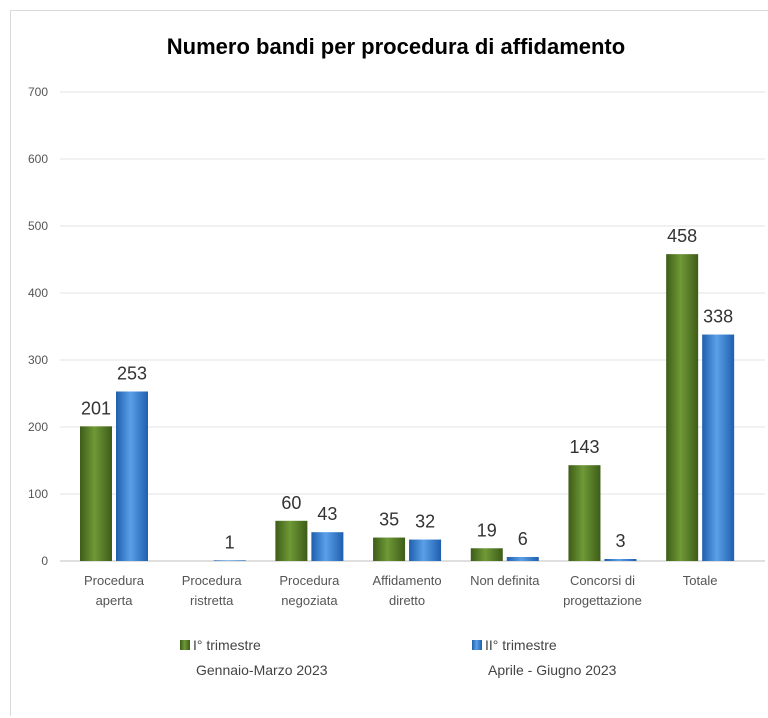 The width and height of the screenshot is (768, 718). What do you see at coordinates (230, 542) in the screenshot?
I see `data-label: 1` at bounding box center [230, 542].